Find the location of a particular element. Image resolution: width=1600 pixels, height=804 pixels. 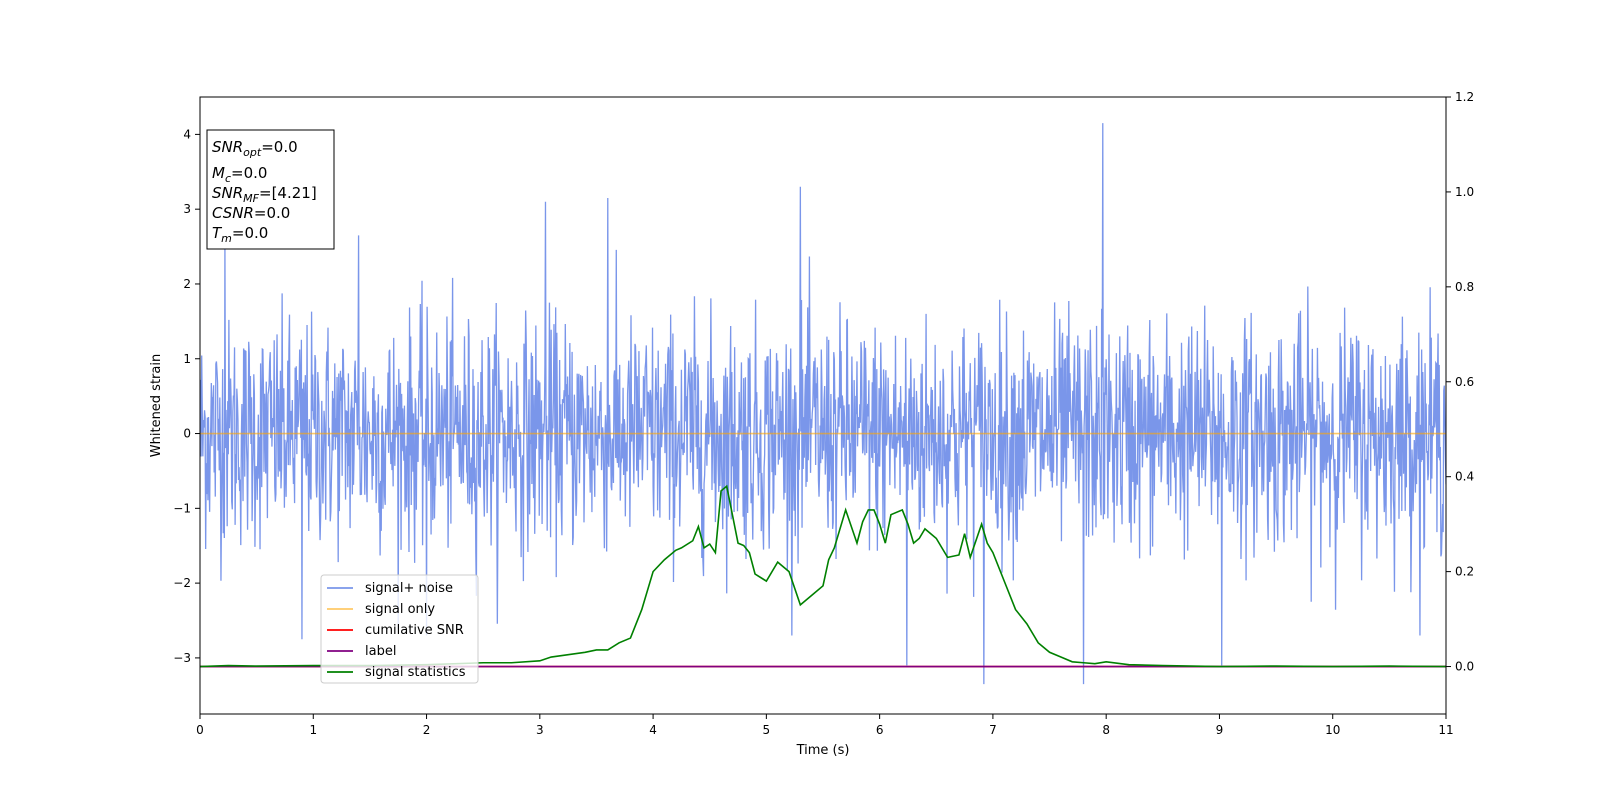

x-tick-label: 7 is located at coordinates (993, 730).